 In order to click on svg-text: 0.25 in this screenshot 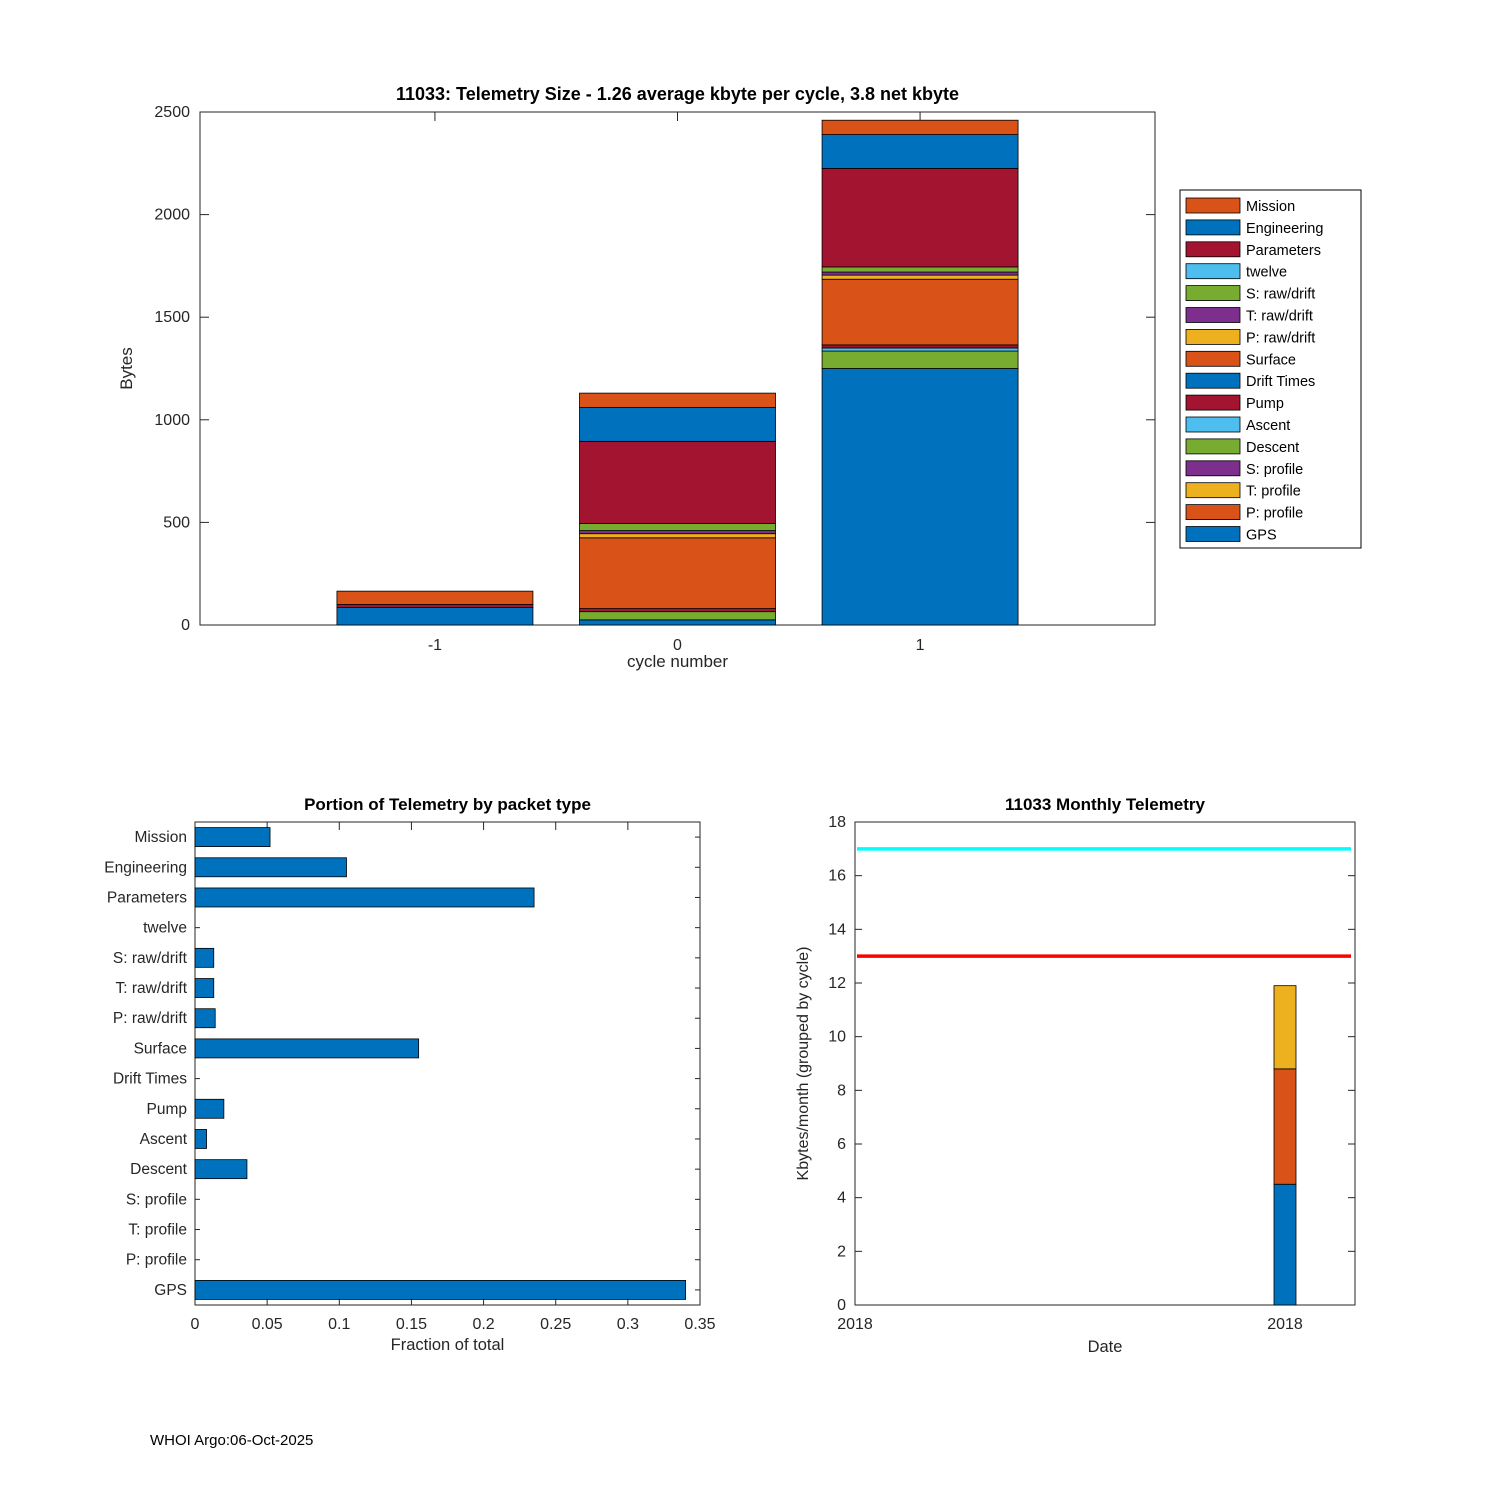, I will do `click(555, 1324)`.